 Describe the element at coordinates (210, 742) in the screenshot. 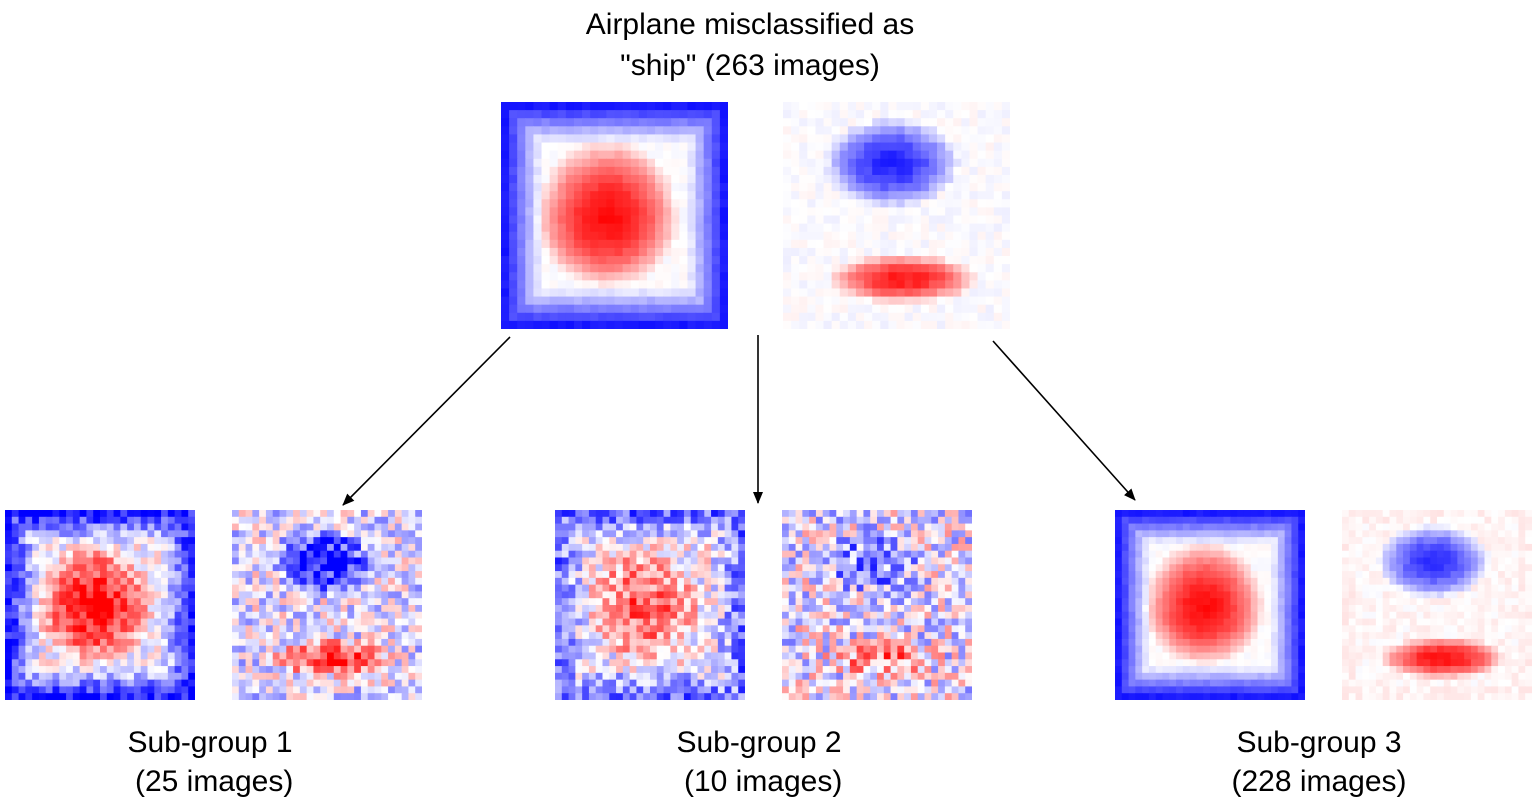

I see `subgroup-1-label: Sub-group 1` at that location.